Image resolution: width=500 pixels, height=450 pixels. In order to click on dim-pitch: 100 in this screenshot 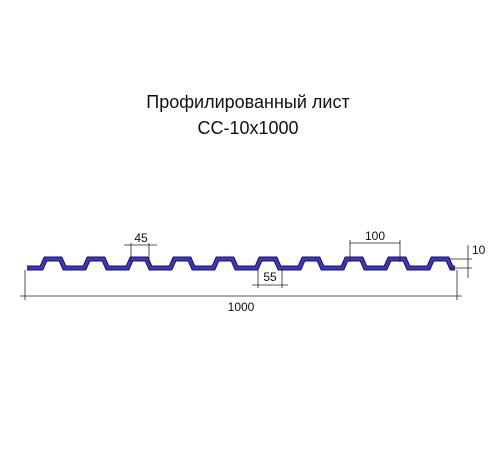, I will do `click(375, 245)`.